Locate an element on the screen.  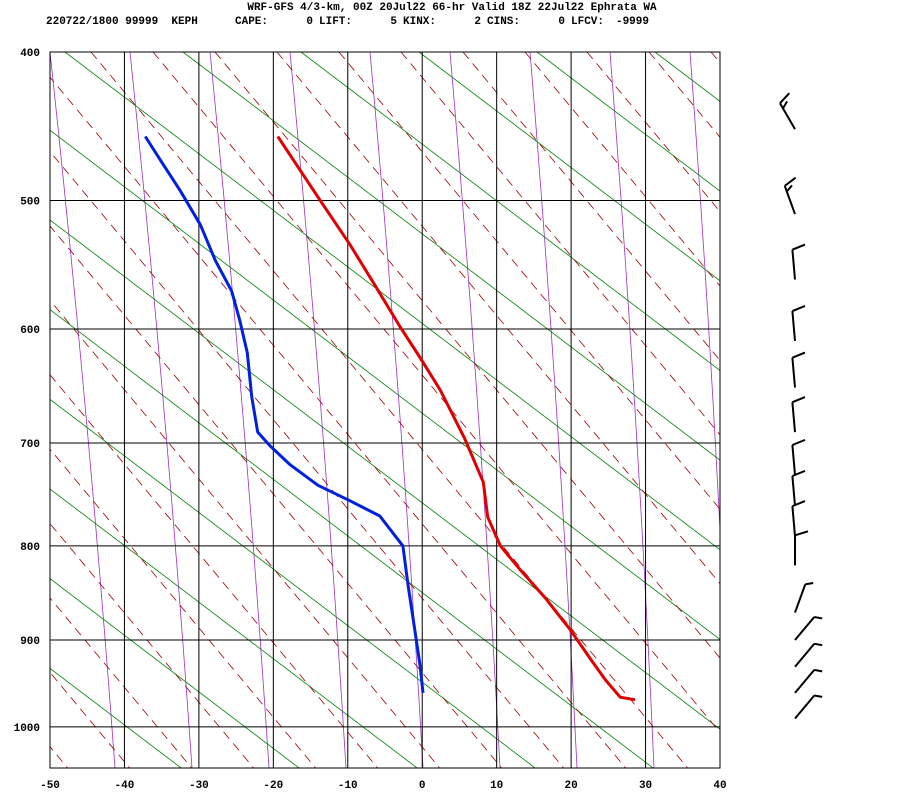
x-tick-label: 30 is located at coordinates (645, 786).